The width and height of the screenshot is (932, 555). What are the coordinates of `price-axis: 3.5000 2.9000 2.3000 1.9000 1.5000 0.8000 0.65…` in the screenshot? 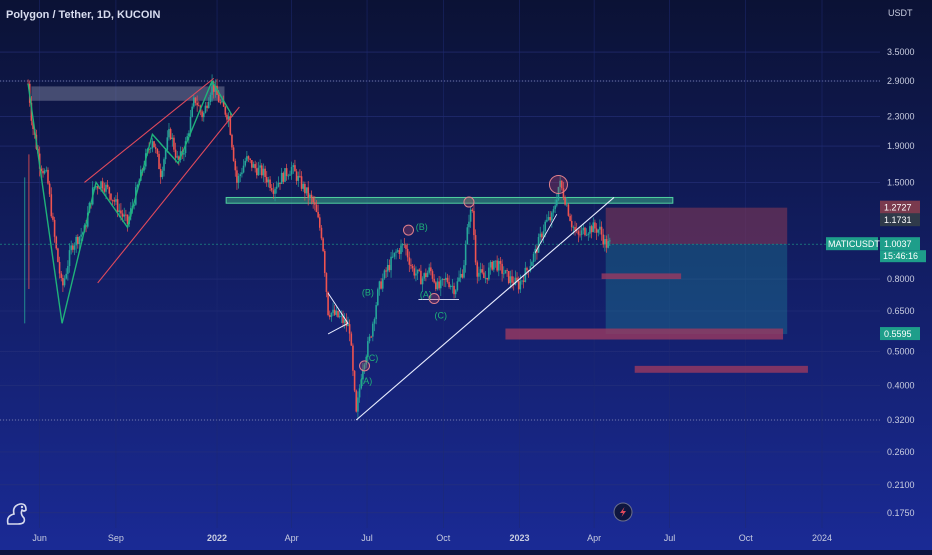 It's located at (901, 282).